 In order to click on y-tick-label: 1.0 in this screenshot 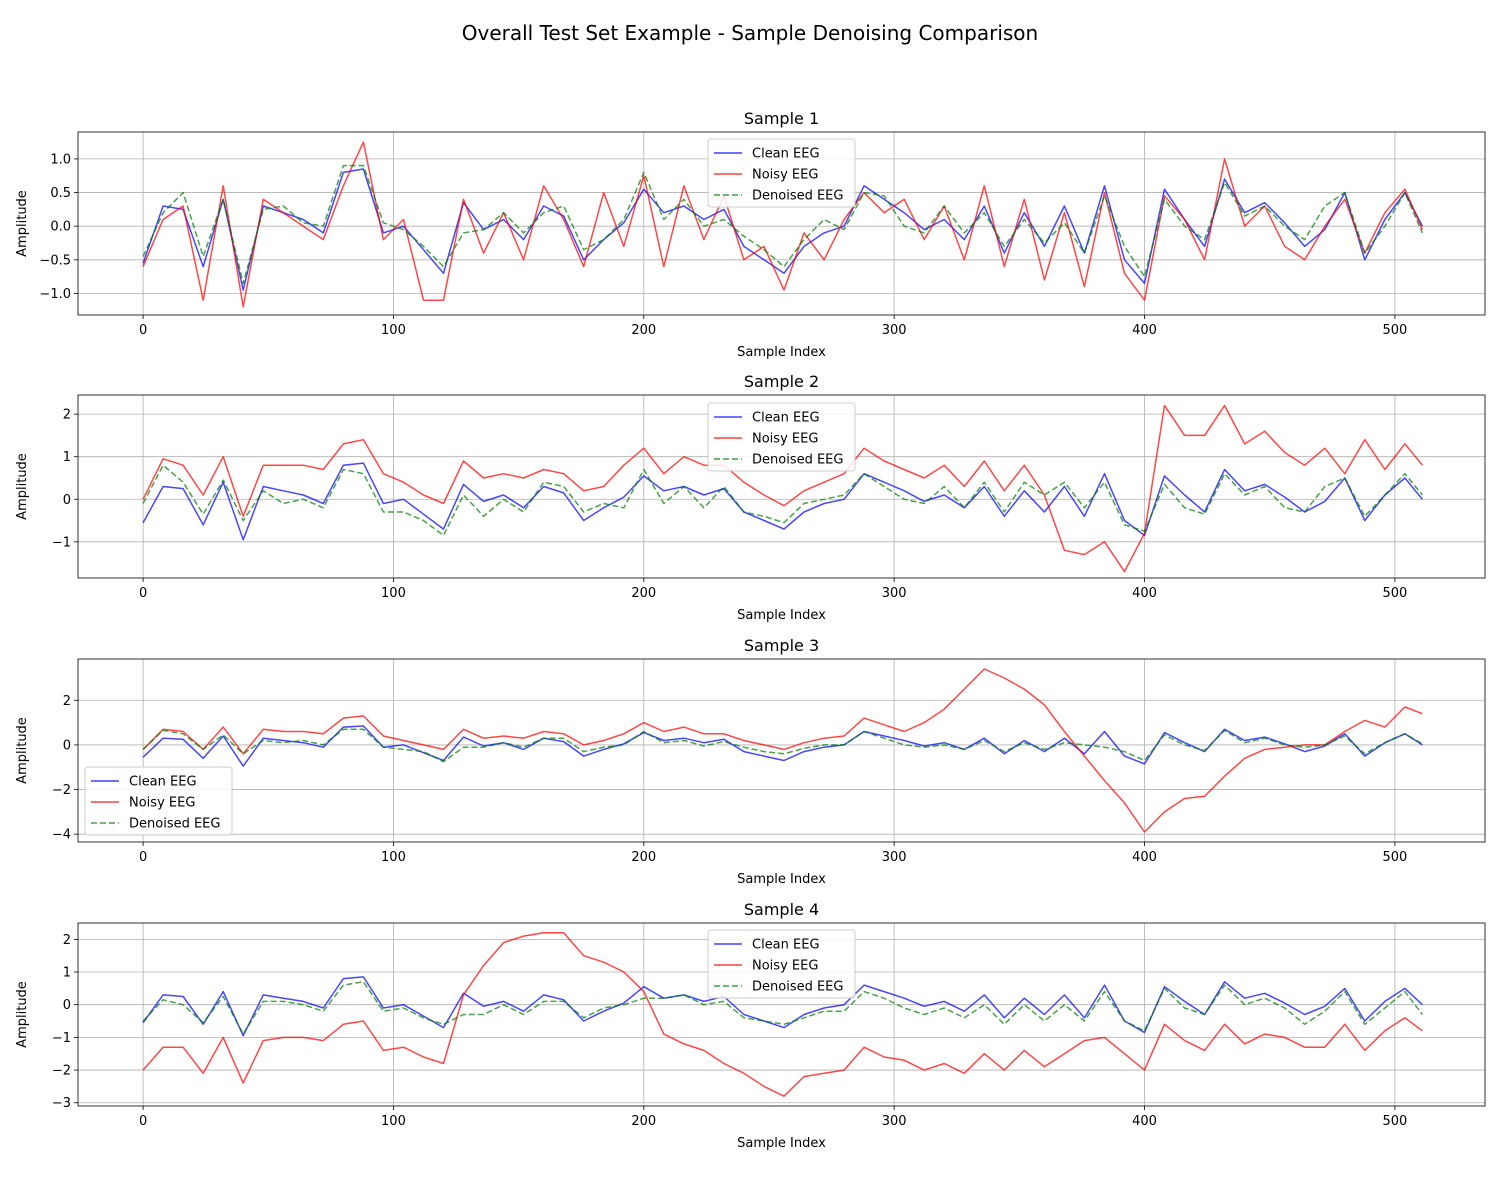, I will do `click(60, 159)`.